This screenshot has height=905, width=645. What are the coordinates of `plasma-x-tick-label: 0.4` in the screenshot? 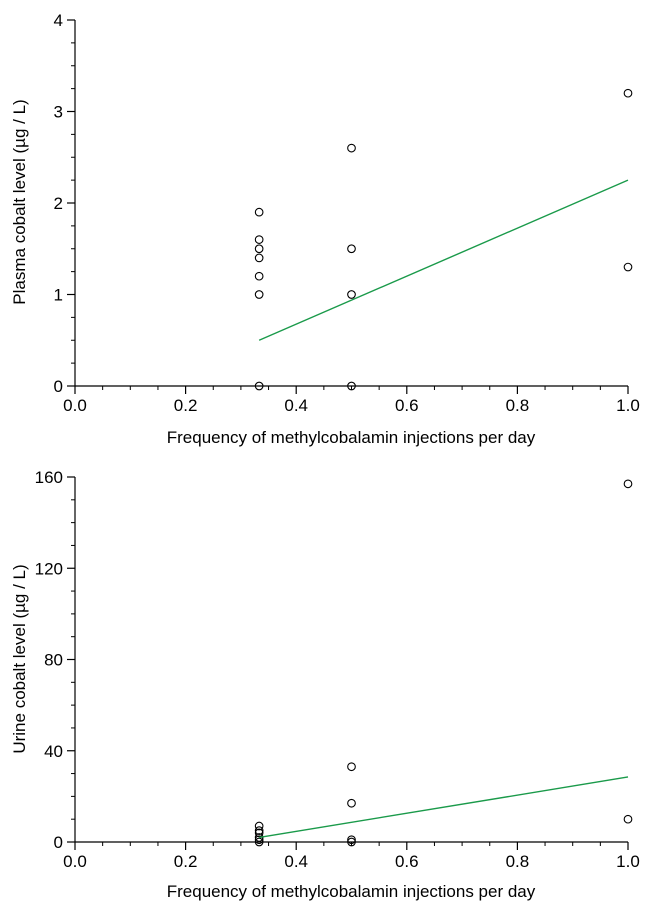 It's located at (296, 405).